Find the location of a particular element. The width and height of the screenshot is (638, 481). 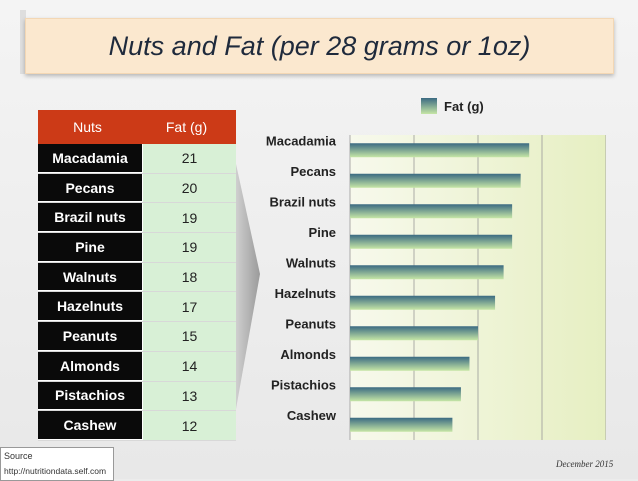

table-row: Brazil nuts 19 is located at coordinates (137, 218).